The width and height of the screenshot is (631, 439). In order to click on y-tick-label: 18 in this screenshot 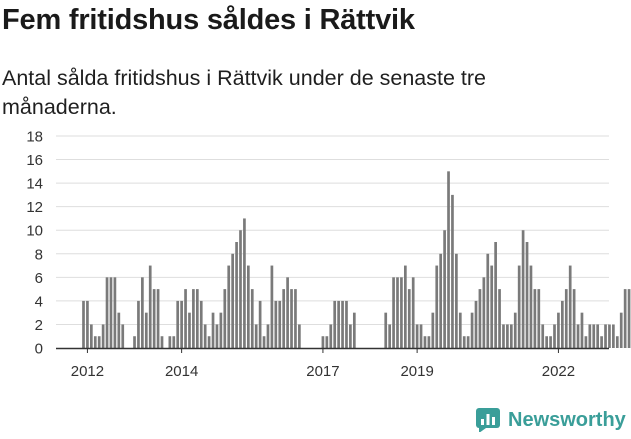, I will do `click(34, 137)`.